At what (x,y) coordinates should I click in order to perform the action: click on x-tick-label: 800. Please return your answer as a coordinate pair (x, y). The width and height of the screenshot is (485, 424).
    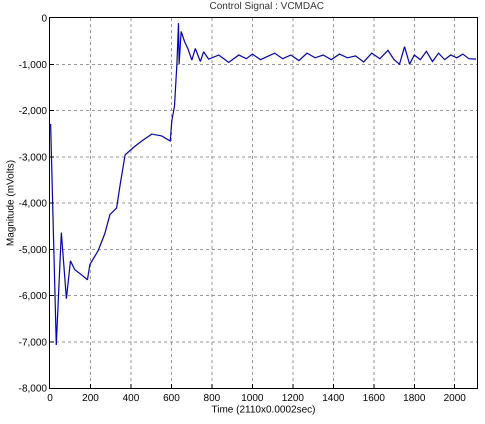
    Looking at the image, I should click on (212, 398).